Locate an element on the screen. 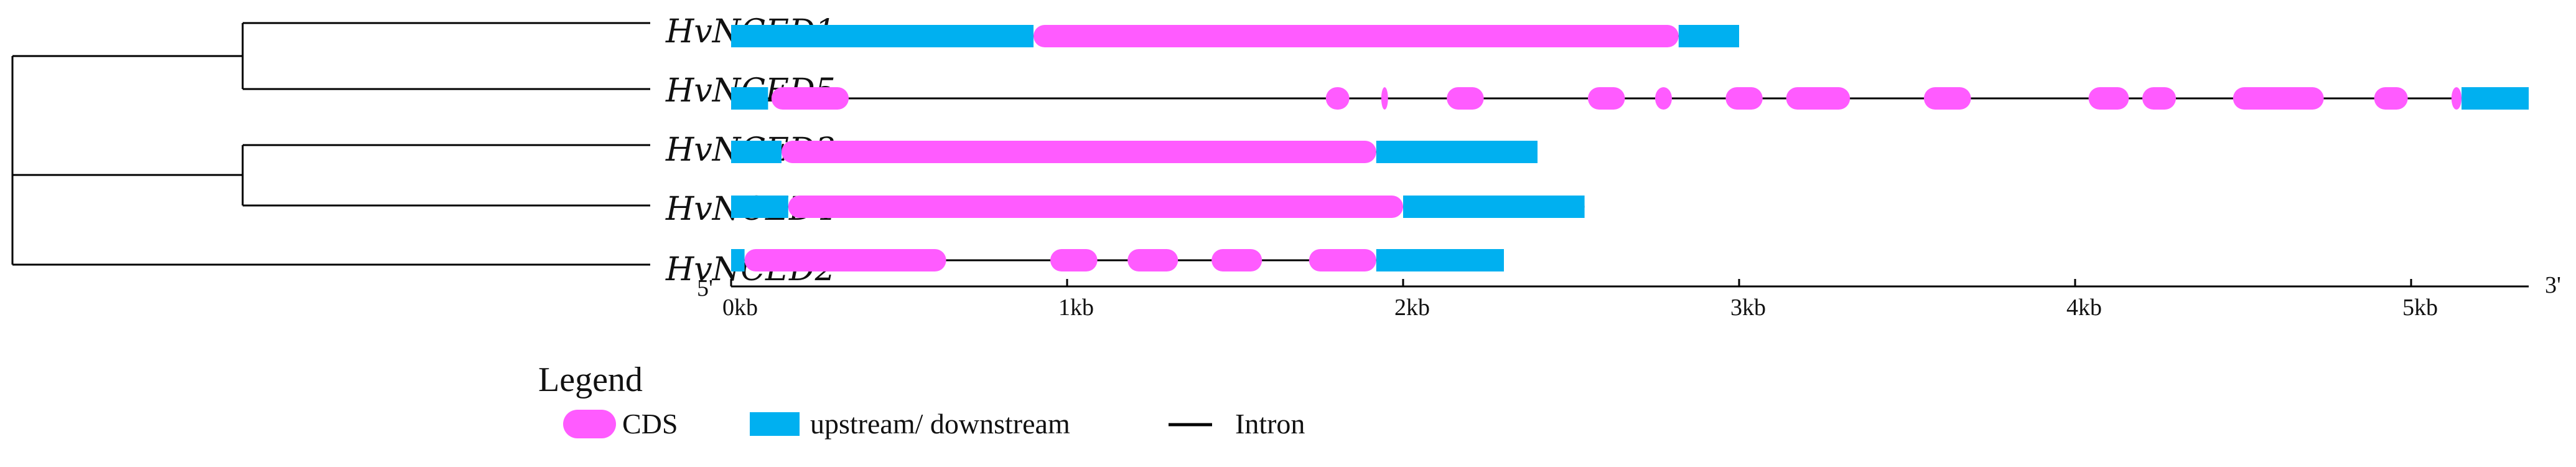 The image size is (2576, 467). five-prime-label: 5' is located at coordinates (705, 288).